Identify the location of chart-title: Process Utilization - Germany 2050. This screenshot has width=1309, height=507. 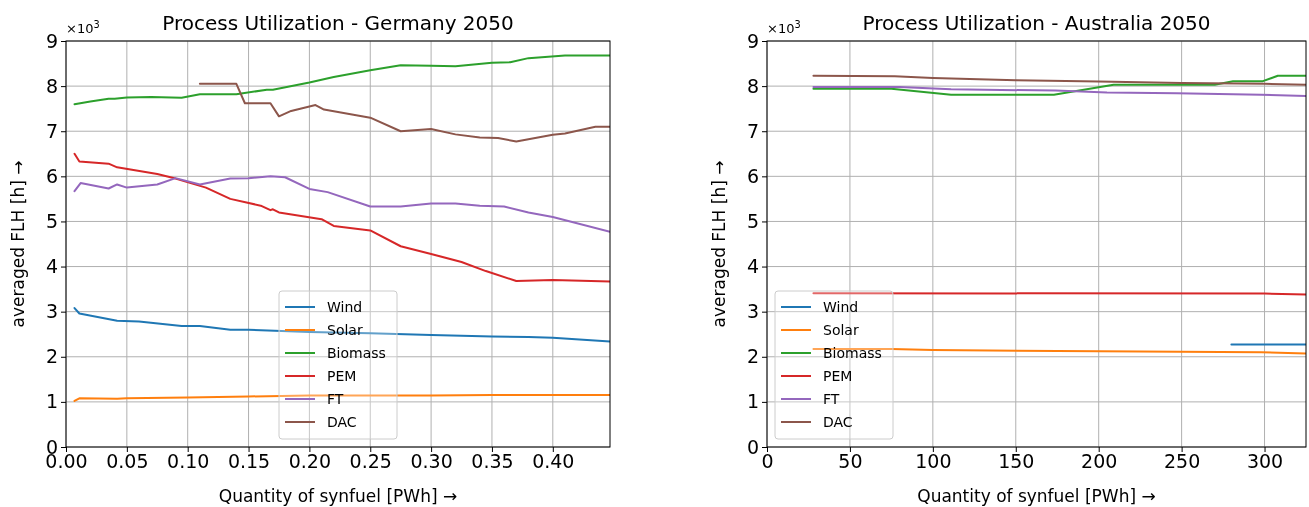
(338, 23).